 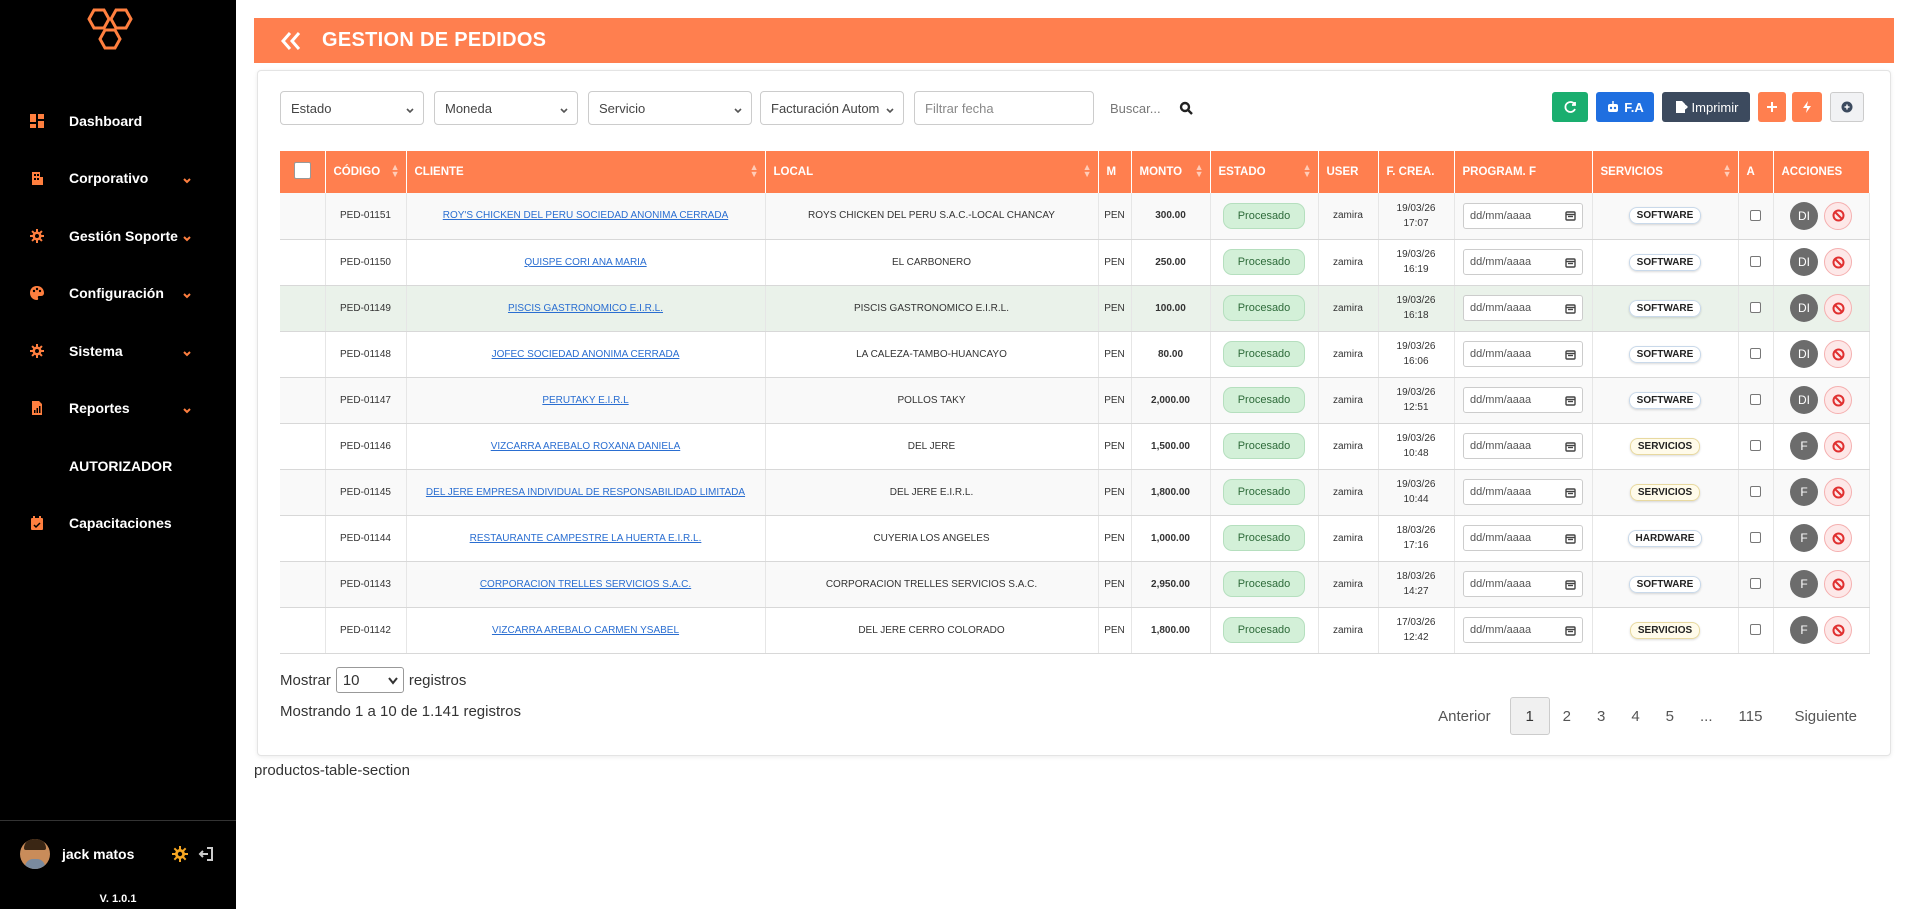 I want to click on pager-next: Siguiente, so click(x=1825, y=716).